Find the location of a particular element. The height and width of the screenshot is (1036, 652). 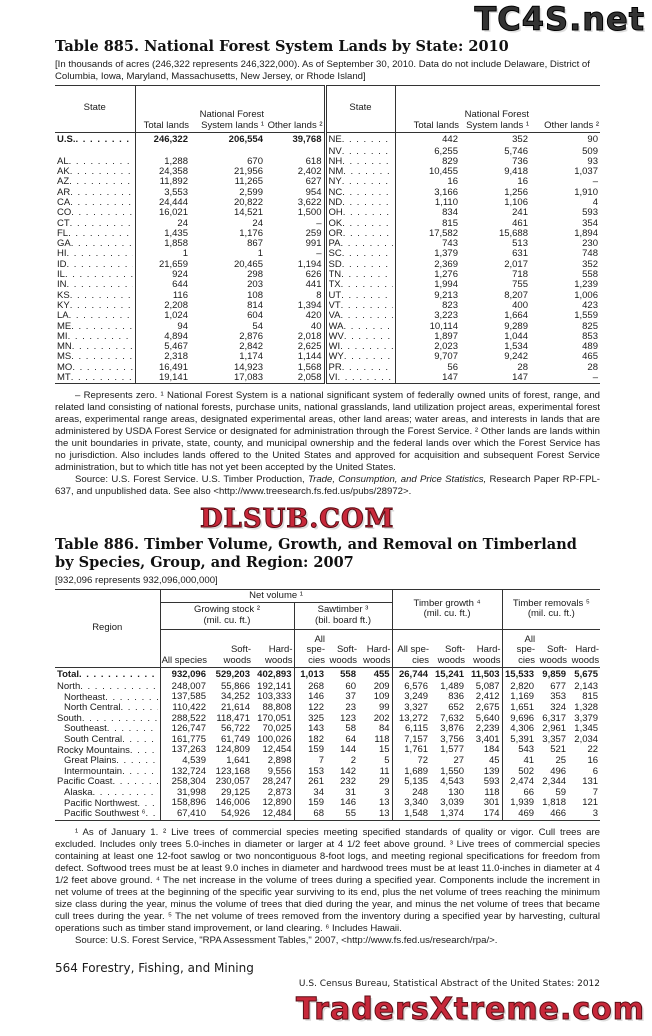

value-cell: 34,252 is located at coordinates (235, 697).